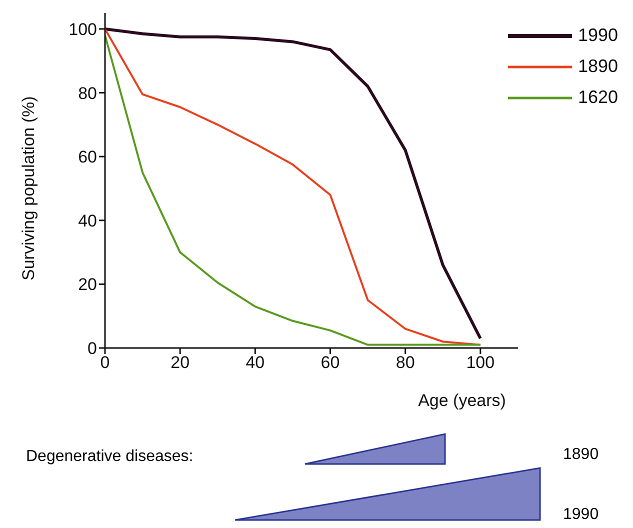  Describe the element at coordinates (87, 284) in the screenshot. I see `y-tick-label: 20` at that location.